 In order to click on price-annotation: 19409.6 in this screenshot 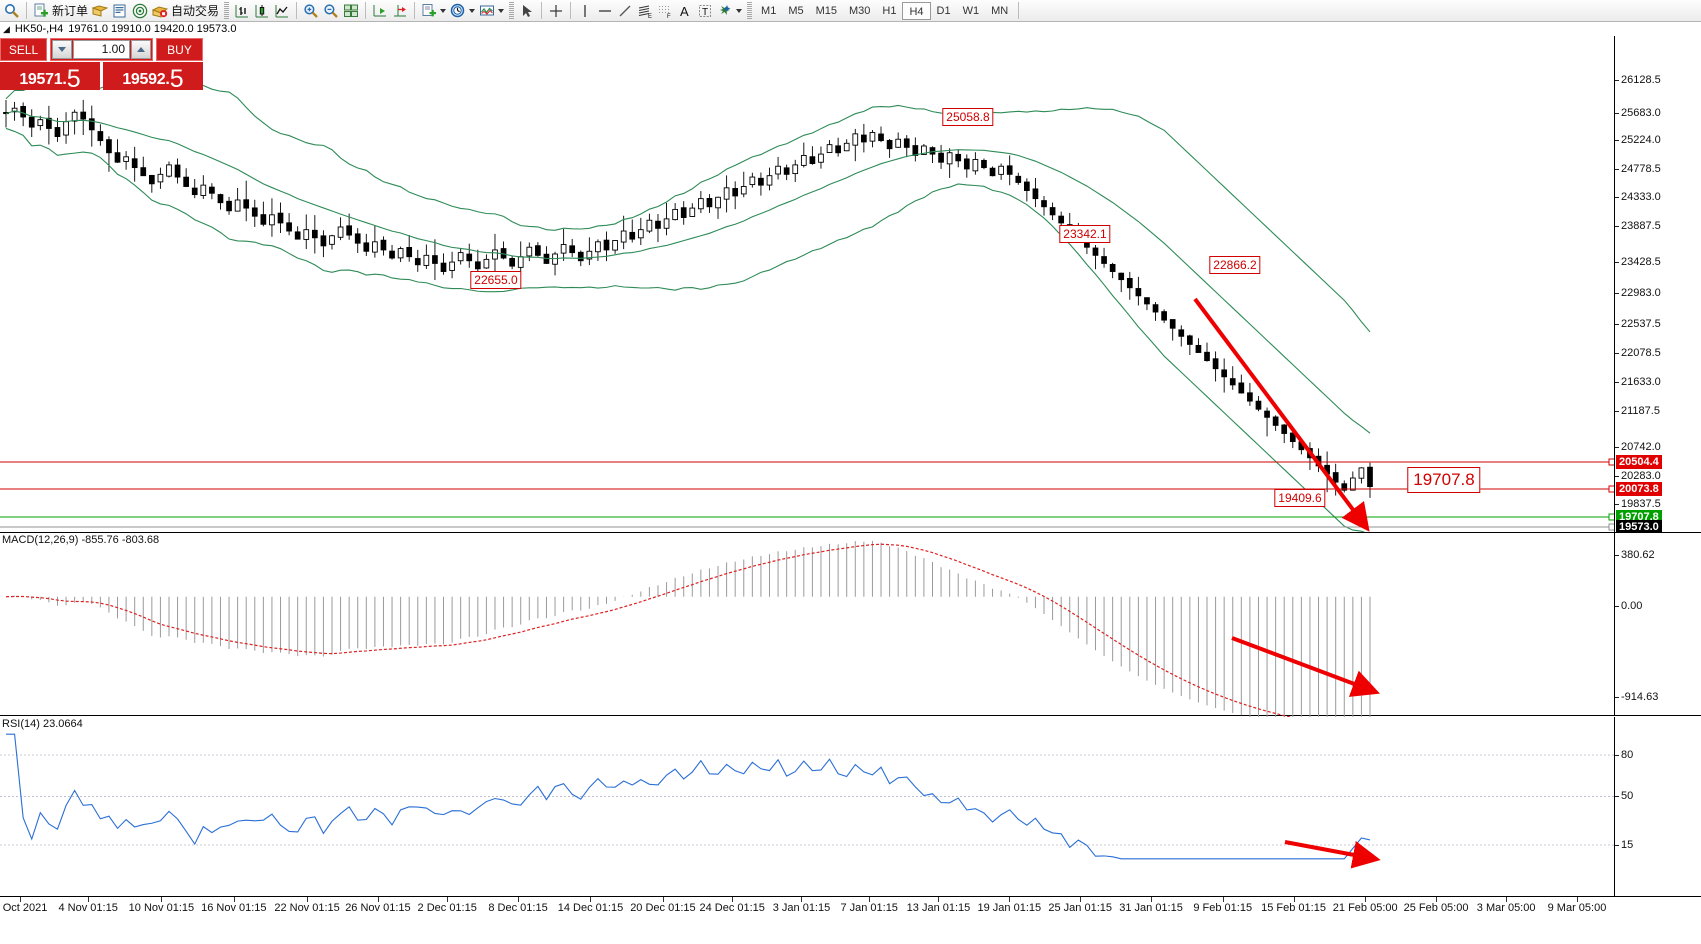, I will do `click(1300, 498)`.